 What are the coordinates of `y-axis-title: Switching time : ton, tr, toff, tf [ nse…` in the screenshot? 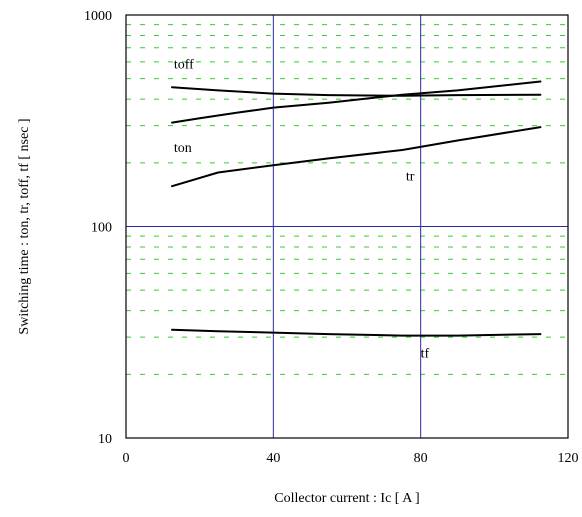 It's located at (24, 226).